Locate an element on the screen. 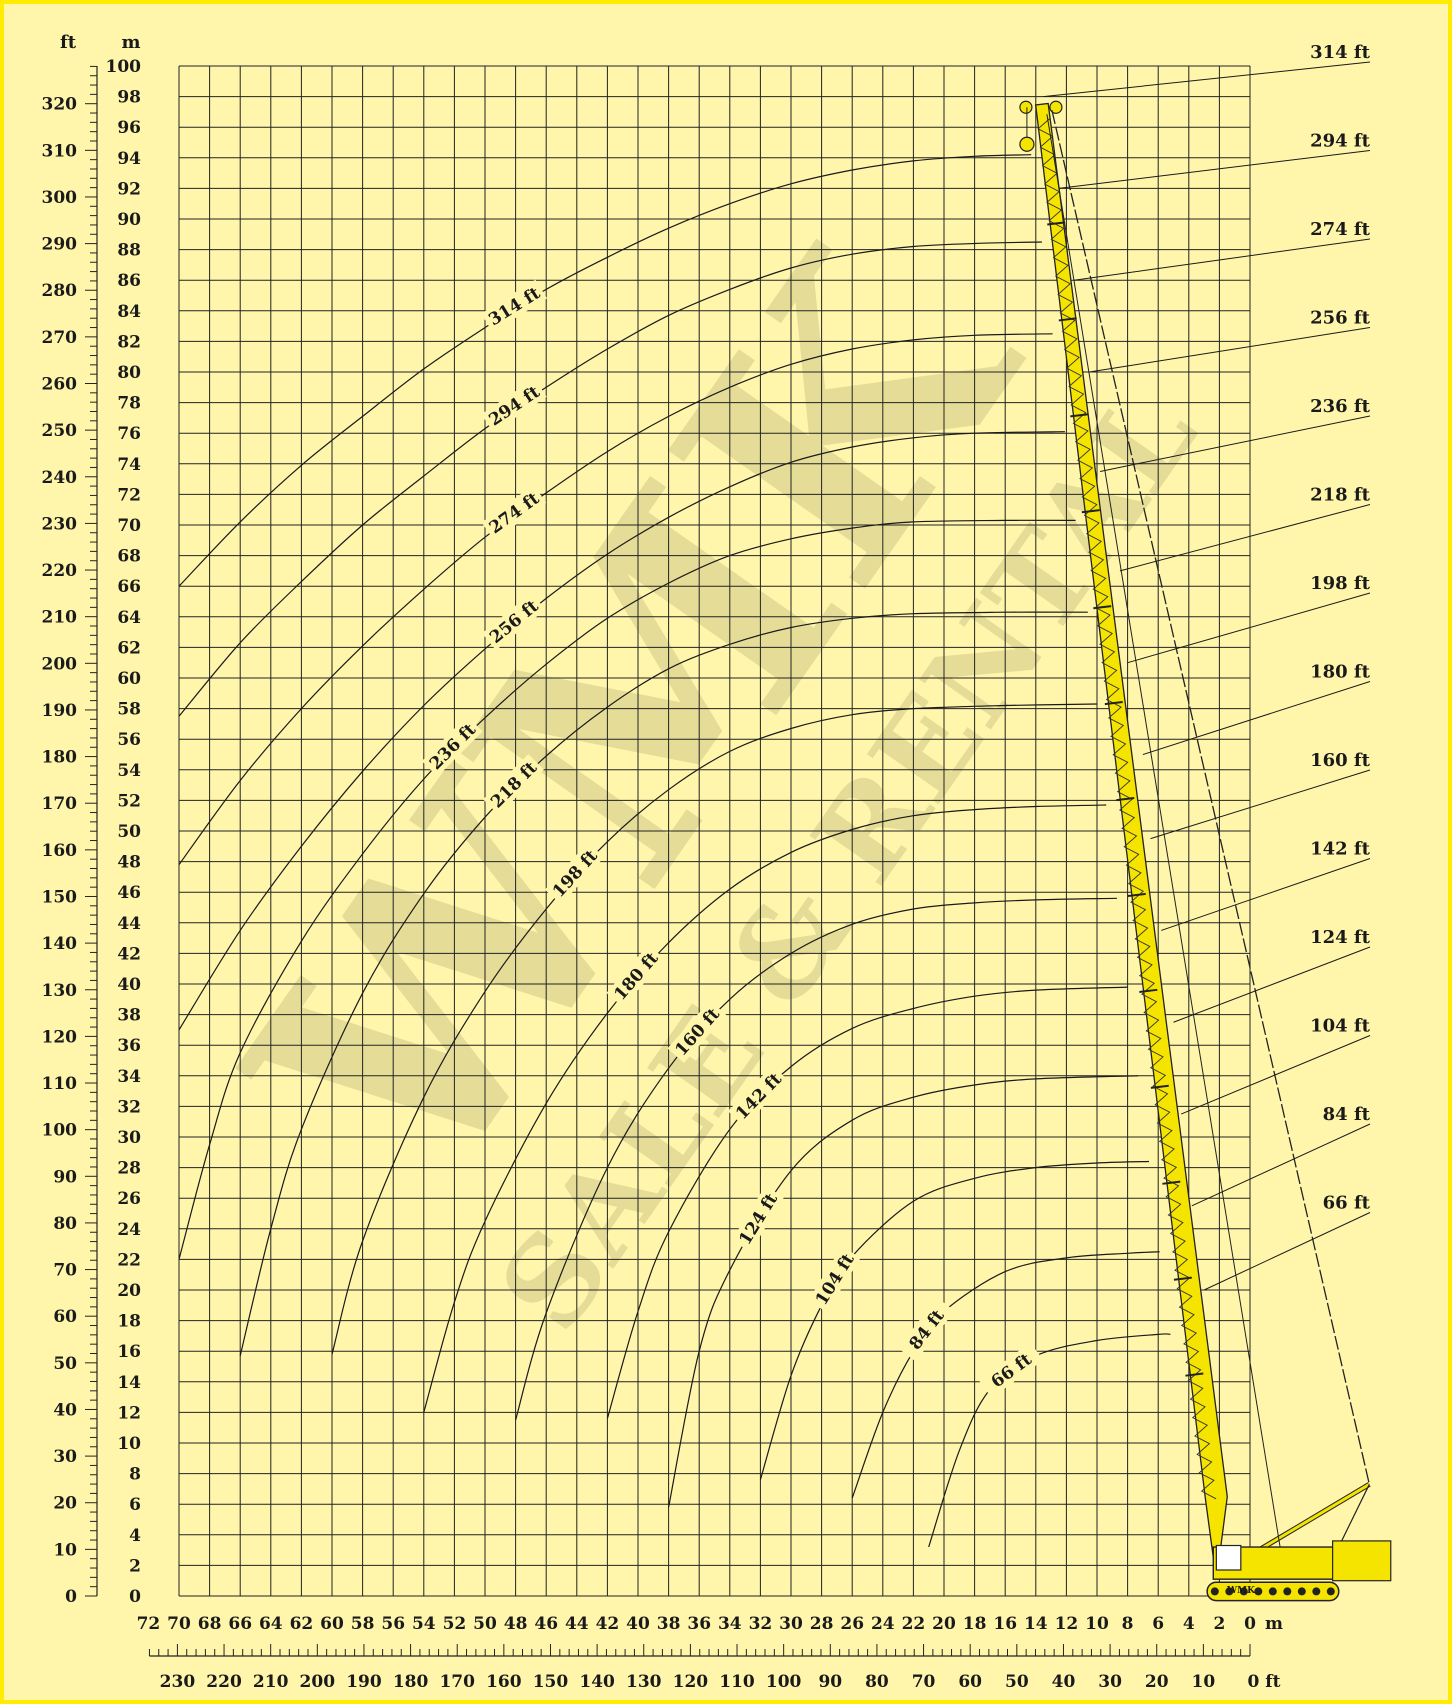 Image resolution: width=1452 pixels, height=1704 pixels. x-ft-tick-label: 180 is located at coordinates (411, 1682).